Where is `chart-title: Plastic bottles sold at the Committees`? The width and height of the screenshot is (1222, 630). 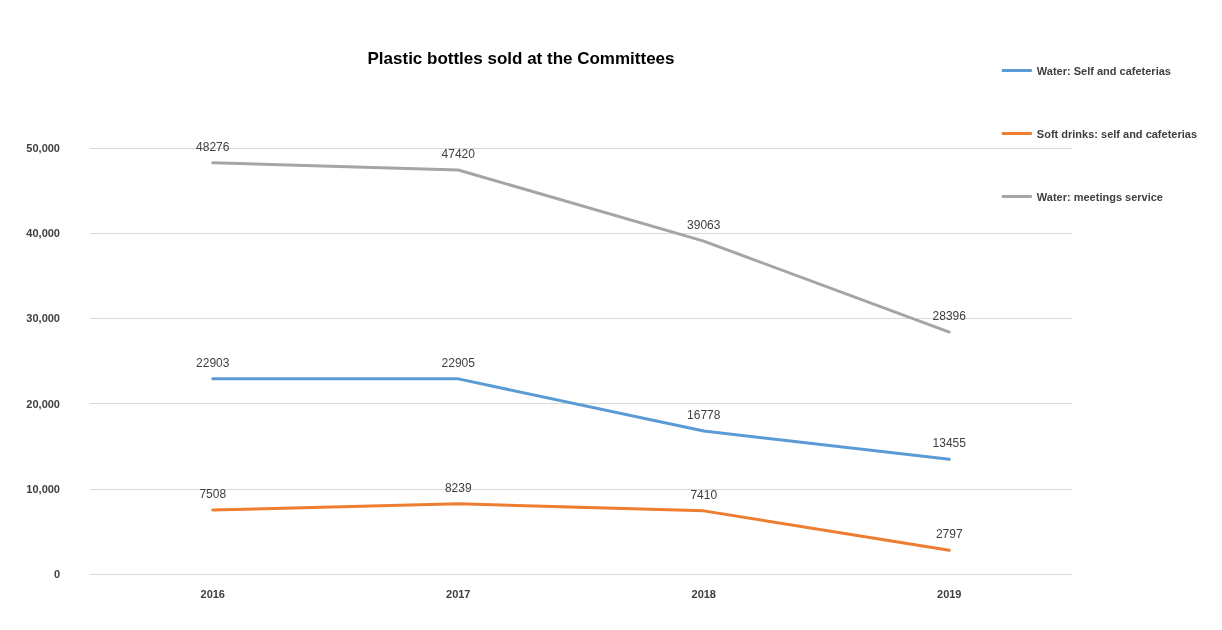
chart-title: Plastic bottles sold at the Committees is located at coordinates (521, 58).